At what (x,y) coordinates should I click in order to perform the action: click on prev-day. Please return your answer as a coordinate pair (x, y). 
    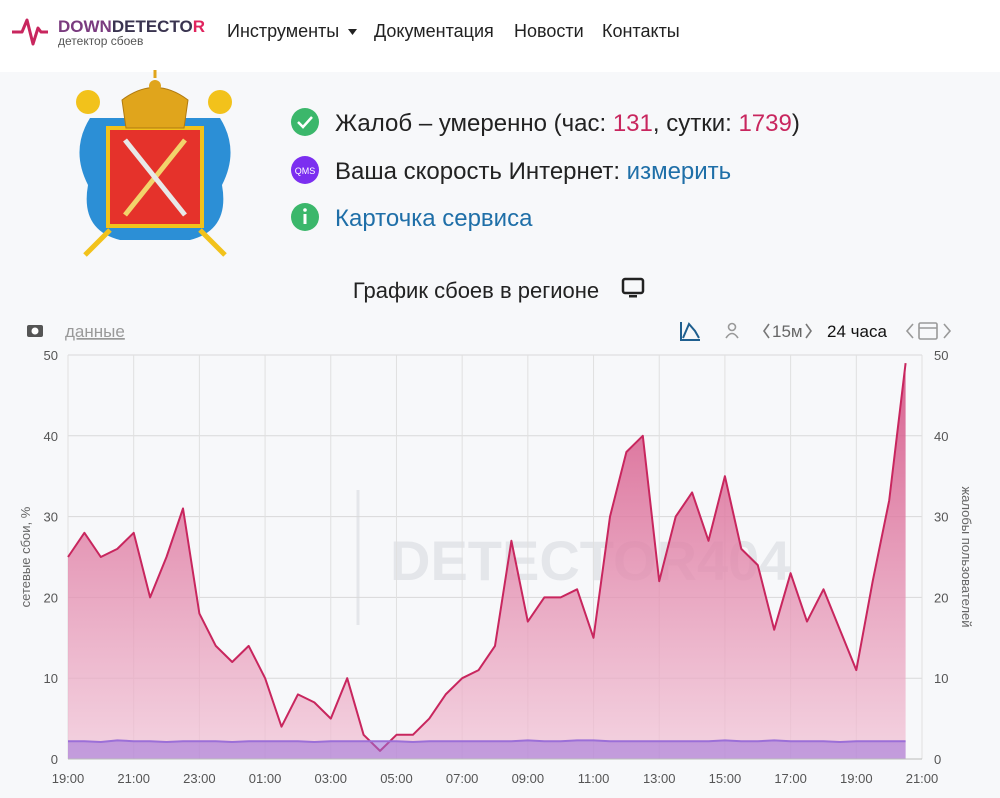
    Looking at the image, I should click on (909, 331).